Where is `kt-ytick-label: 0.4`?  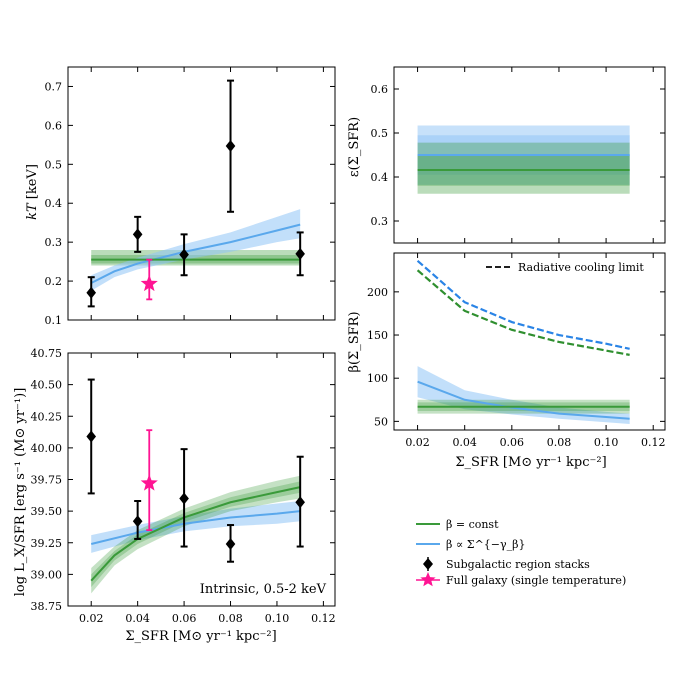
kt-ytick-label: 0.4 is located at coordinates (54, 203).